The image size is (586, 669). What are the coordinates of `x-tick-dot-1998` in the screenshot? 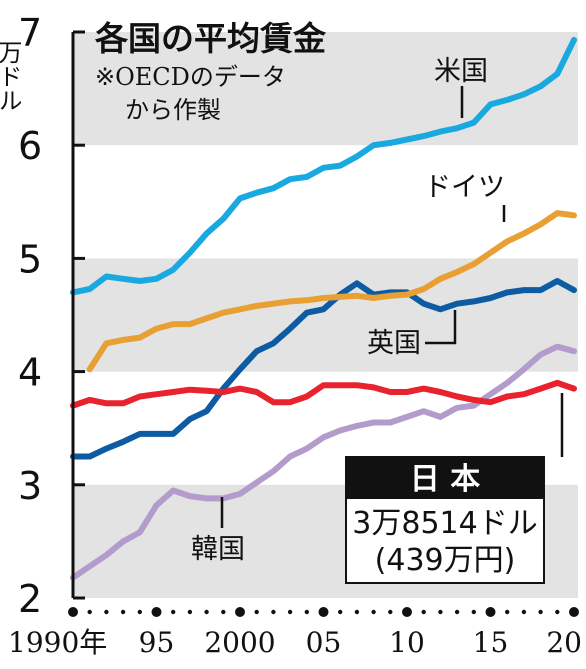 It's located at (206, 612).